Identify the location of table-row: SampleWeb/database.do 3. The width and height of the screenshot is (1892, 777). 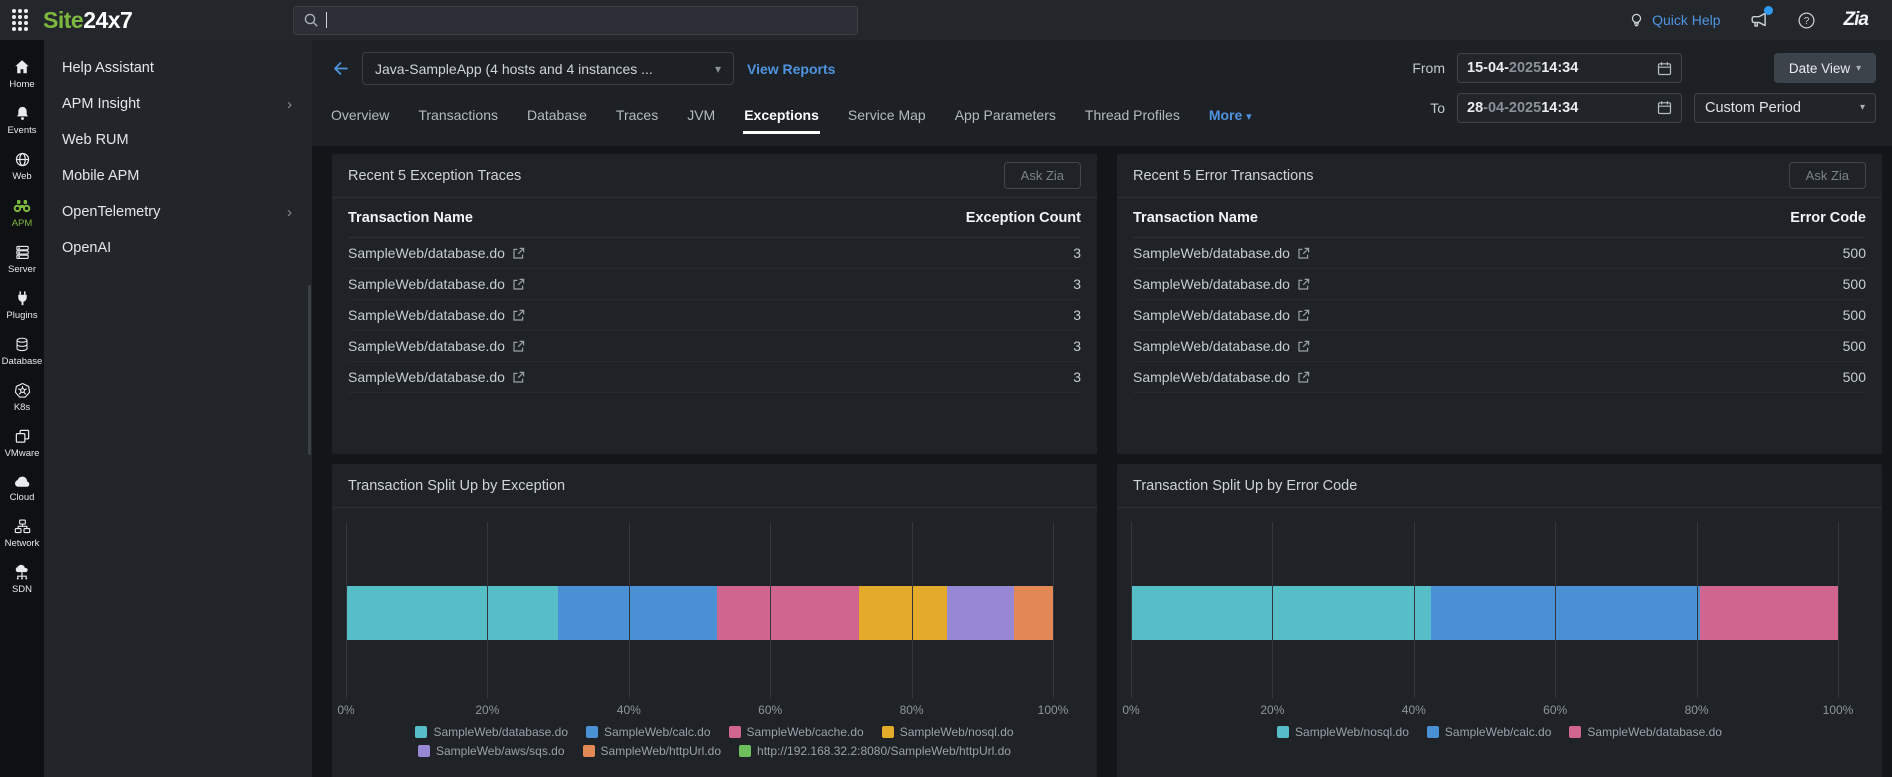
(714, 315).